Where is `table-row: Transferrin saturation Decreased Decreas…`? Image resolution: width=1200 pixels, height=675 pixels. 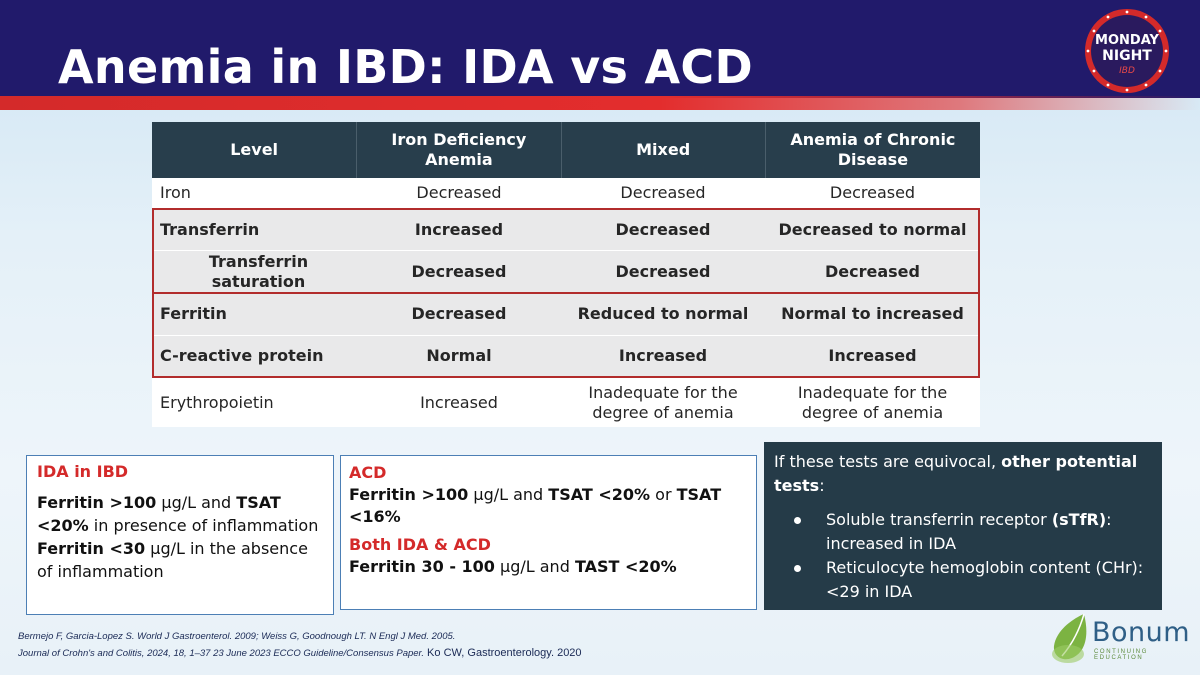
table-row: Transferrin saturation Decreased Decreas… is located at coordinates (566, 271).